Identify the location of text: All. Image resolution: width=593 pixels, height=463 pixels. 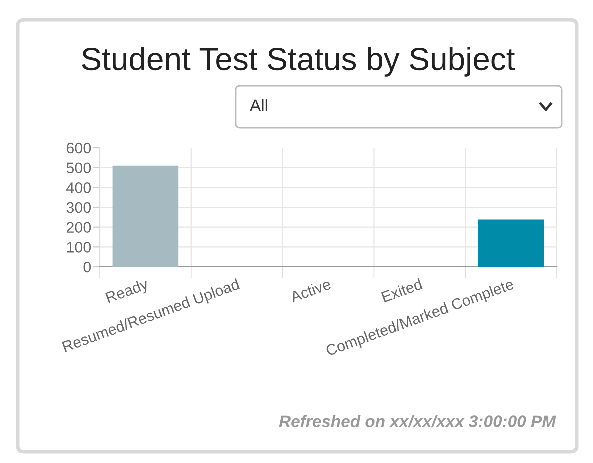
(259, 105).